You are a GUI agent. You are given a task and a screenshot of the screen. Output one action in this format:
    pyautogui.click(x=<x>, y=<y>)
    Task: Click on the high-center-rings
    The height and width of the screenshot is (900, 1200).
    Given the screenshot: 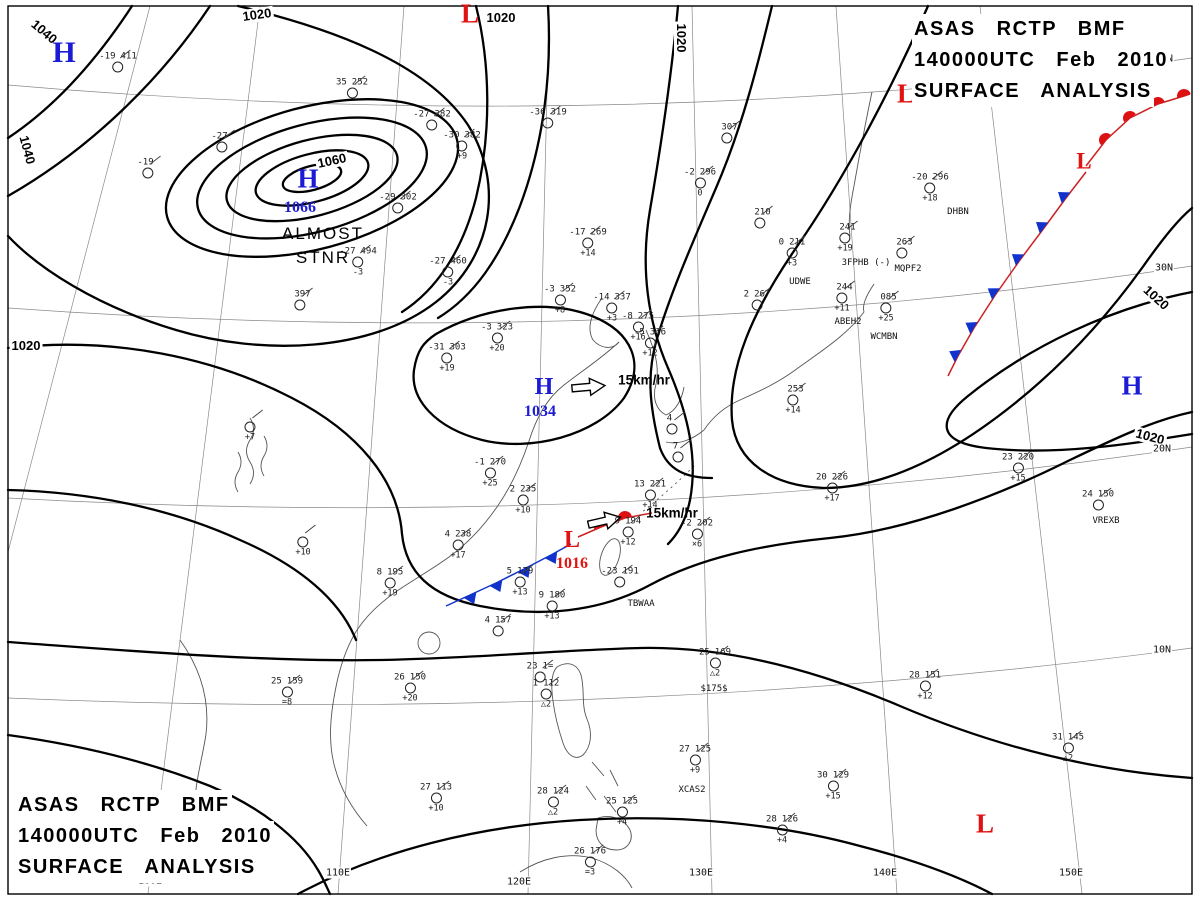 What is the action you would take?
    pyautogui.click(x=312, y=178)
    